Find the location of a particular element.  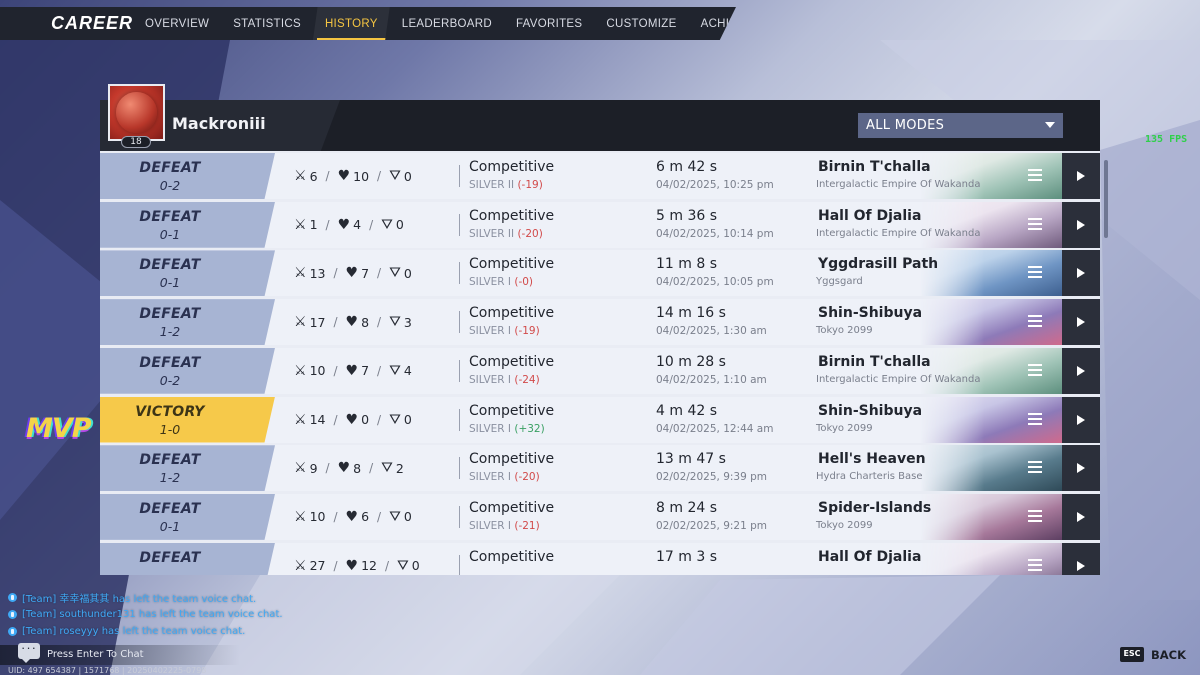

mic-icon is located at coordinates (12, 631).